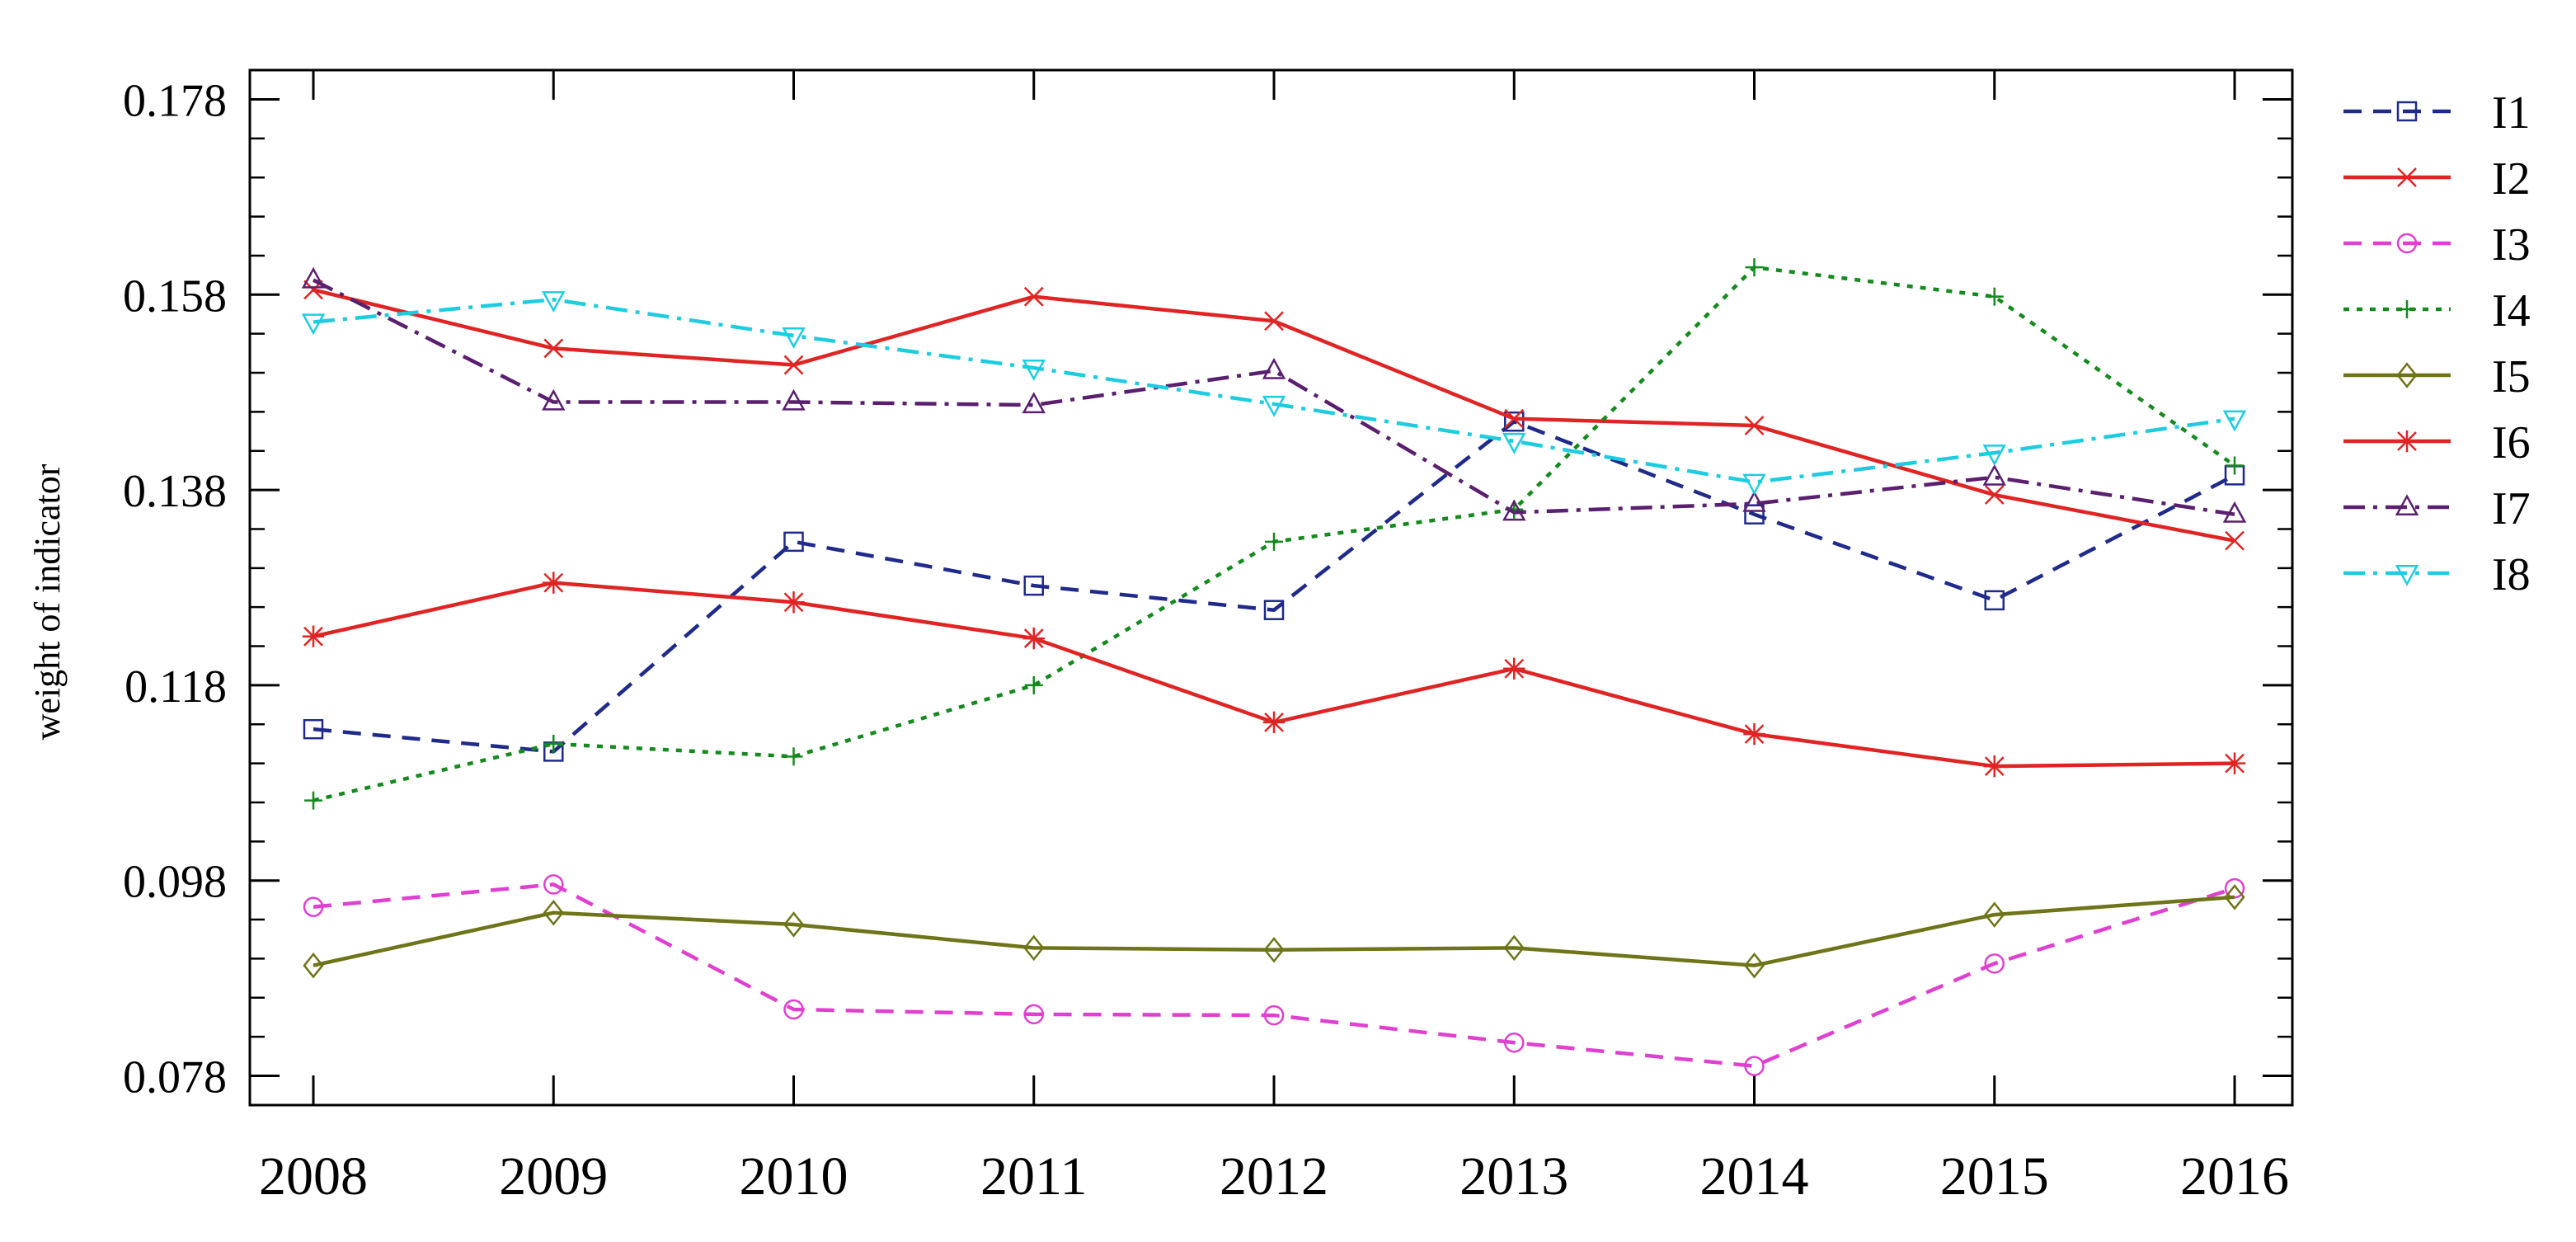  What do you see at coordinates (1034, 1177) in the screenshot?
I see `x-tick-label: 2011` at bounding box center [1034, 1177].